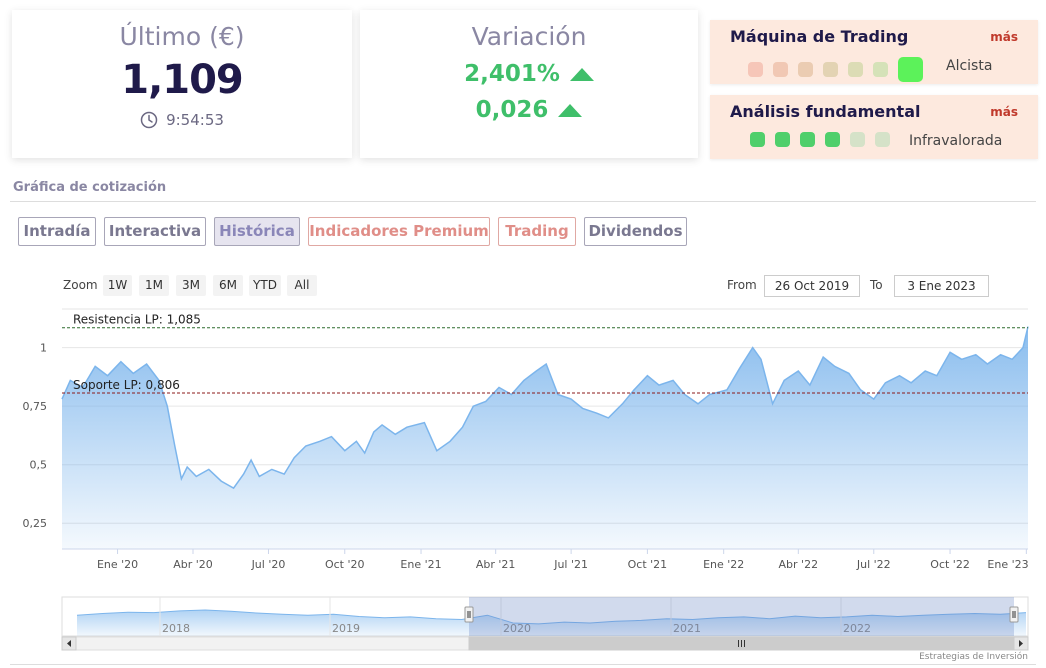  Describe the element at coordinates (43, 348) in the screenshot. I see `y-tick-label: 1` at that location.